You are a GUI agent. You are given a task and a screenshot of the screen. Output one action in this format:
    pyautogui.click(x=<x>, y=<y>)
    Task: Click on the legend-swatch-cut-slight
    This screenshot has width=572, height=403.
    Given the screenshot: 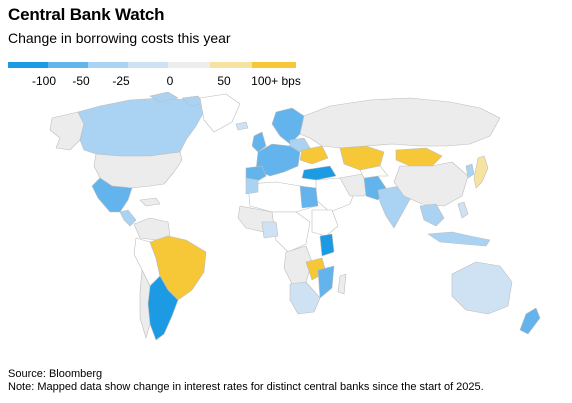 What is the action you would take?
    pyautogui.click(x=148, y=65)
    